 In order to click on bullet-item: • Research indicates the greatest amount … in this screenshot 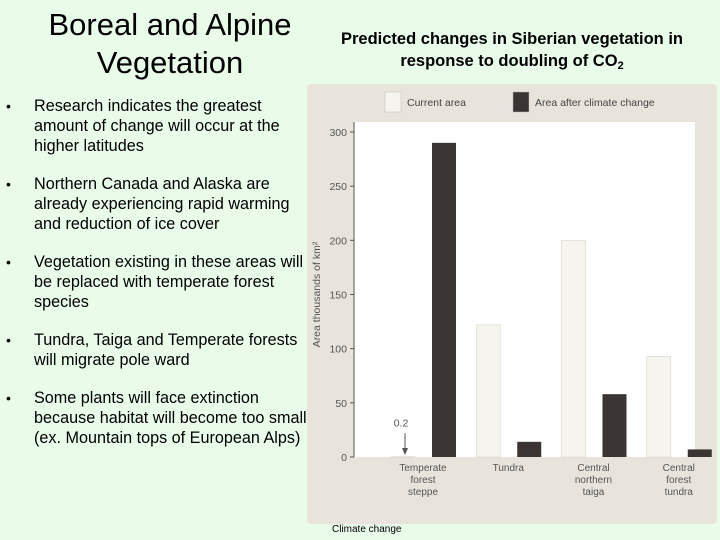, I will do `click(156, 126)`.